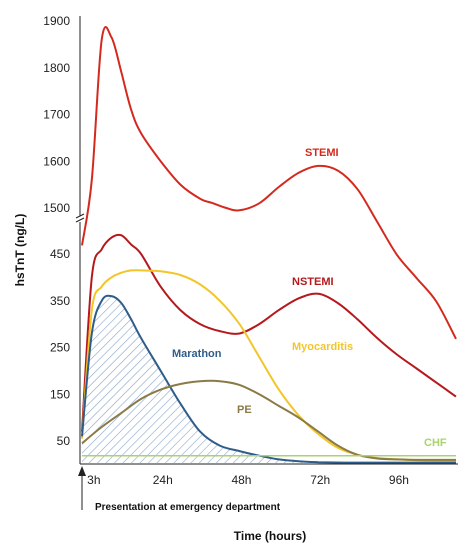  I want to click on series-label-stemi: STEMI, so click(322, 153).